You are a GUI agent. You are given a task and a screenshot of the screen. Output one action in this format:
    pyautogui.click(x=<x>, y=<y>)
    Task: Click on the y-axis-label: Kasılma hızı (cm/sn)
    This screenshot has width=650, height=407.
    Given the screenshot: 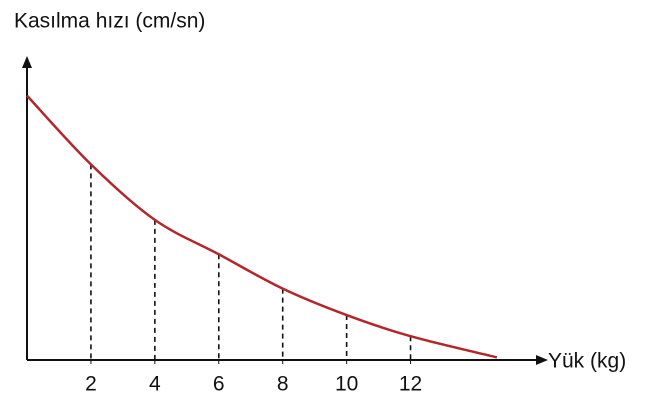 What is the action you would take?
    pyautogui.click(x=109, y=21)
    